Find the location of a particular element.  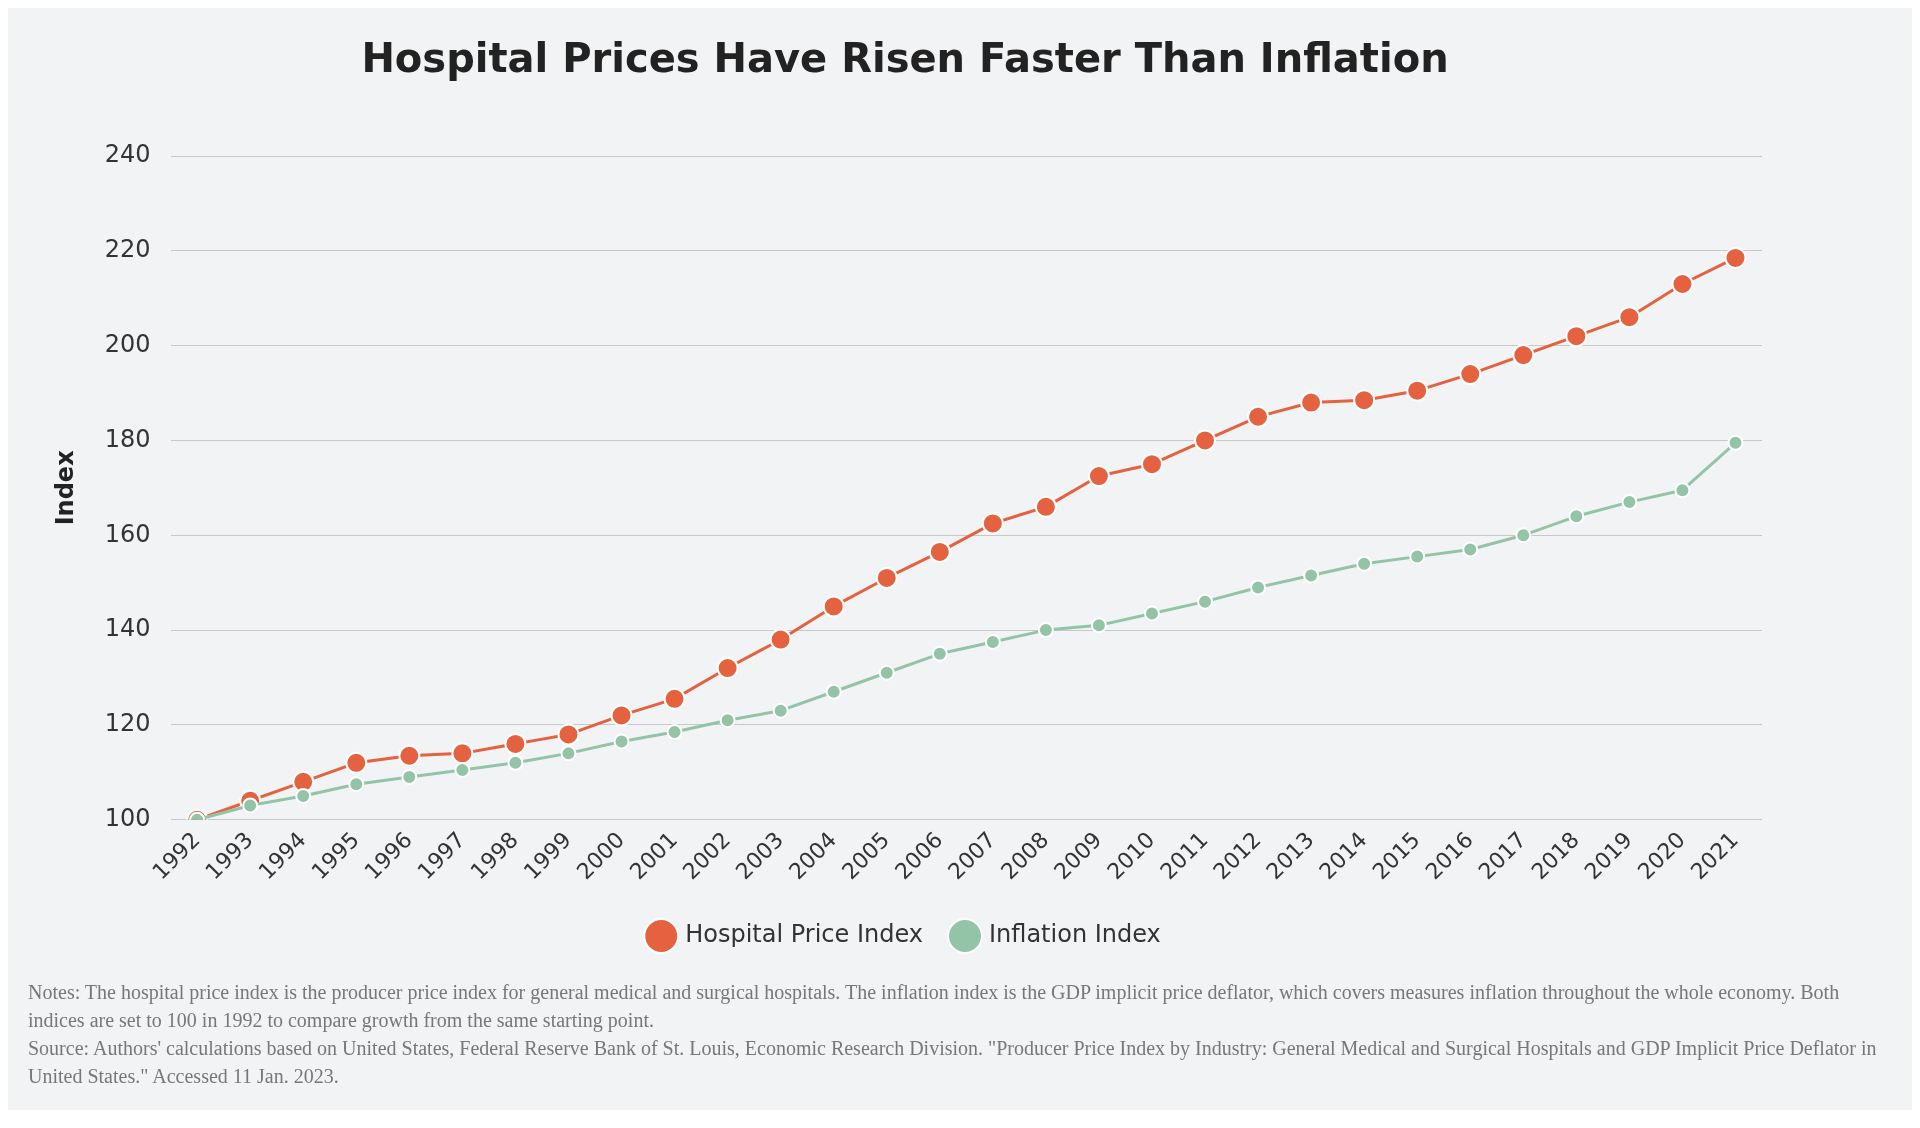

legend-label: Hospital Price Index is located at coordinates (804, 934).